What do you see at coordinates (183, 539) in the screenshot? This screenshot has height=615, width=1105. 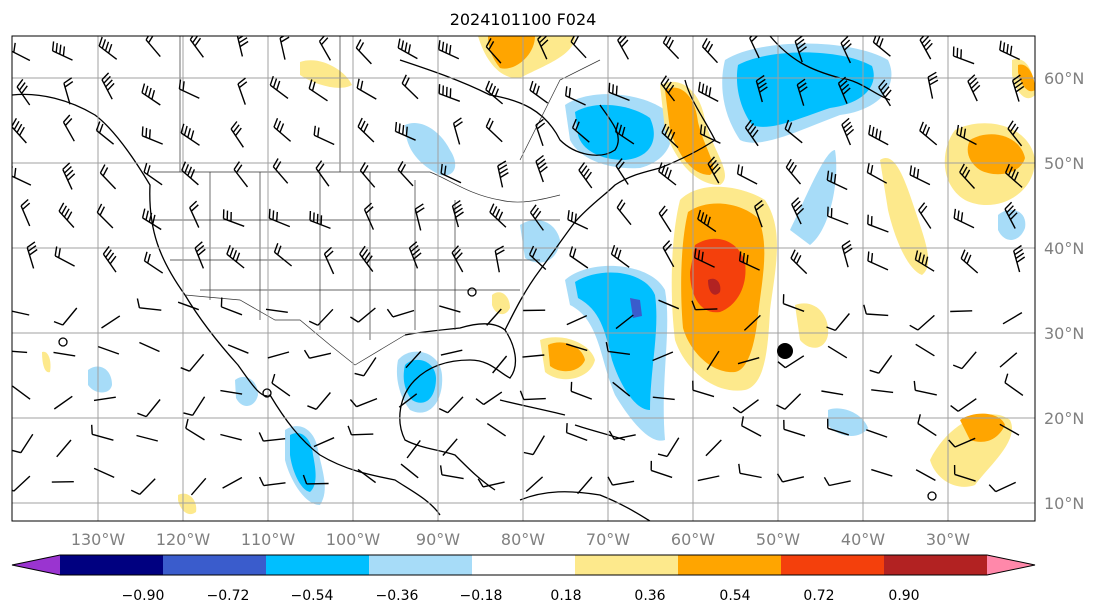 I see `lon-label: 120°W` at bounding box center [183, 539].